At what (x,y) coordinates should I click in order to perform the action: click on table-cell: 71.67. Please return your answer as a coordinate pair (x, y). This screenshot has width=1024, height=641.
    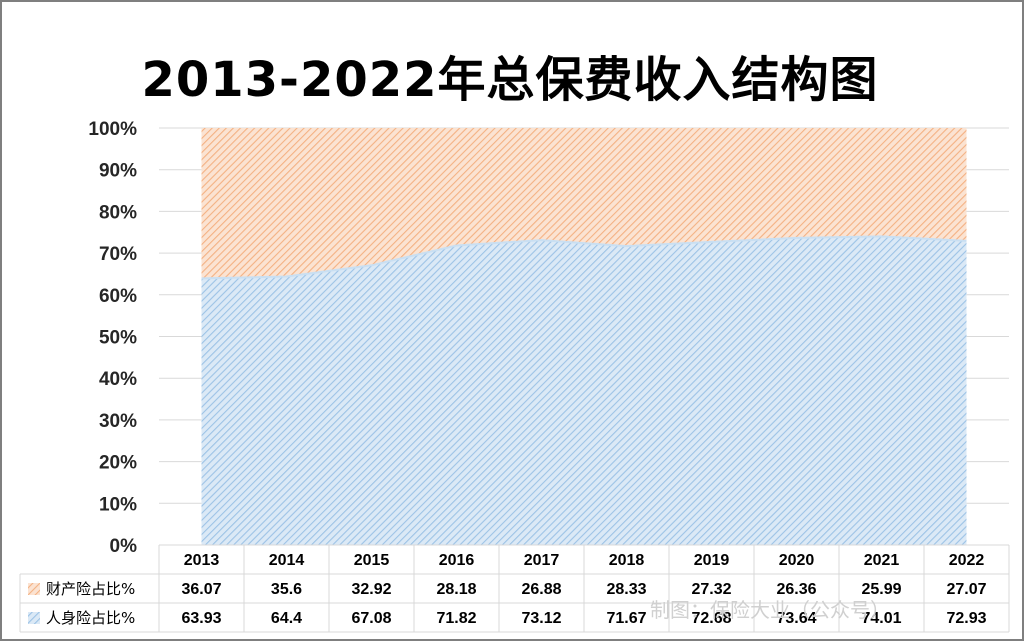
    Looking at the image, I should click on (626, 618).